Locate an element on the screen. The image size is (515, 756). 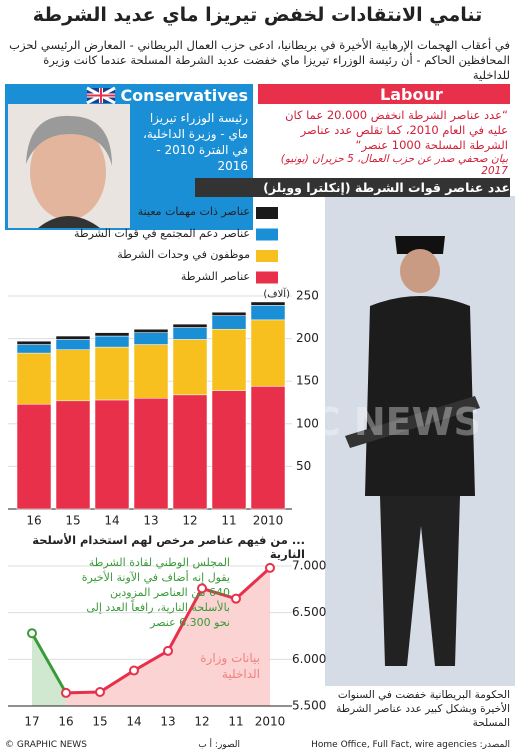
legend-label: عناصر ذات مهمات معينة is located at coordinates (193, 211).